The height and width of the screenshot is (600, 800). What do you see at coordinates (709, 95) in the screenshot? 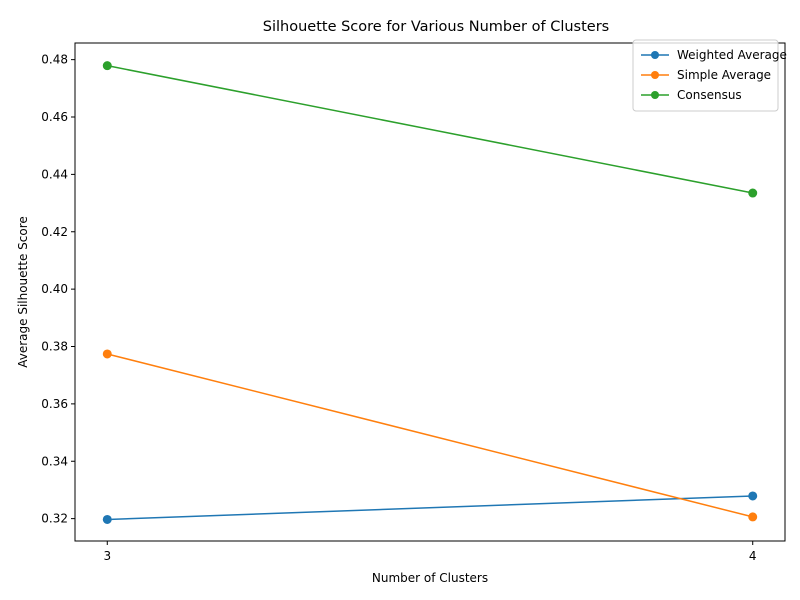
I see `legend-label: Consensus` at bounding box center [709, 95].